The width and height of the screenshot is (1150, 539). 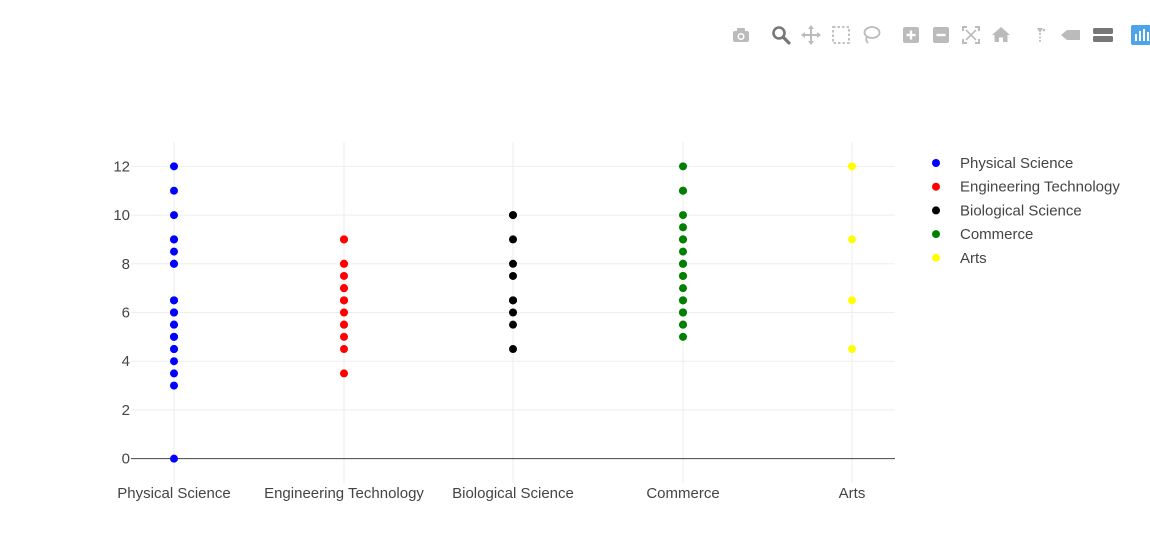 I want to click on box-select-icon, so click(x=841, y=35).